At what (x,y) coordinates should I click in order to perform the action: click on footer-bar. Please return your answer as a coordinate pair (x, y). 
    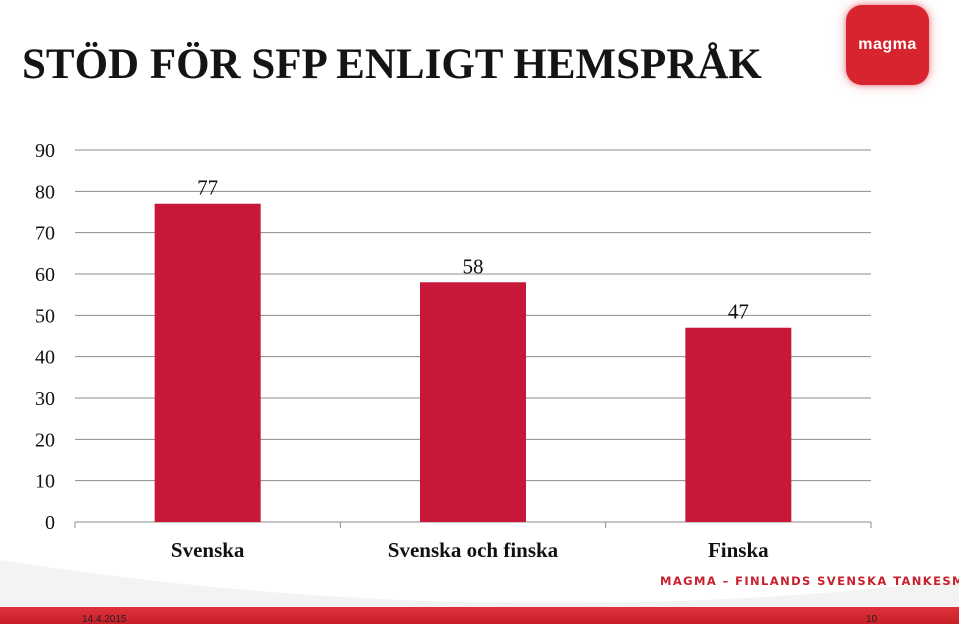
    Looking at the image, I should click on (479, 615).